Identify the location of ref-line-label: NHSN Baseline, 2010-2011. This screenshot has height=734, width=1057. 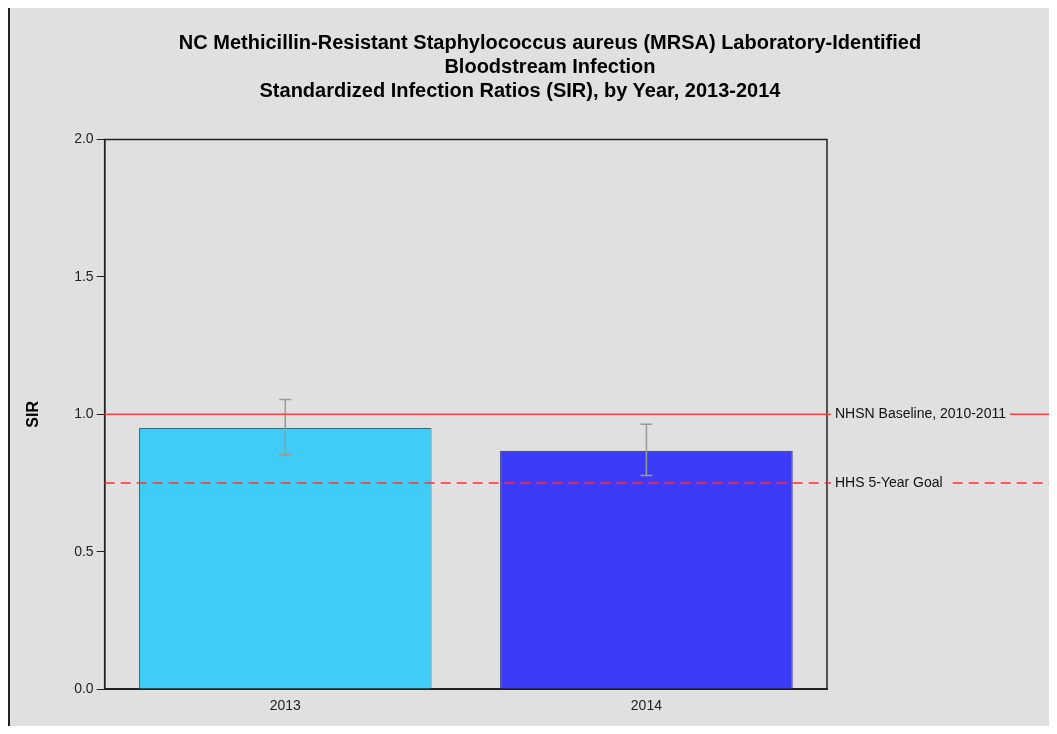
(921, 413).